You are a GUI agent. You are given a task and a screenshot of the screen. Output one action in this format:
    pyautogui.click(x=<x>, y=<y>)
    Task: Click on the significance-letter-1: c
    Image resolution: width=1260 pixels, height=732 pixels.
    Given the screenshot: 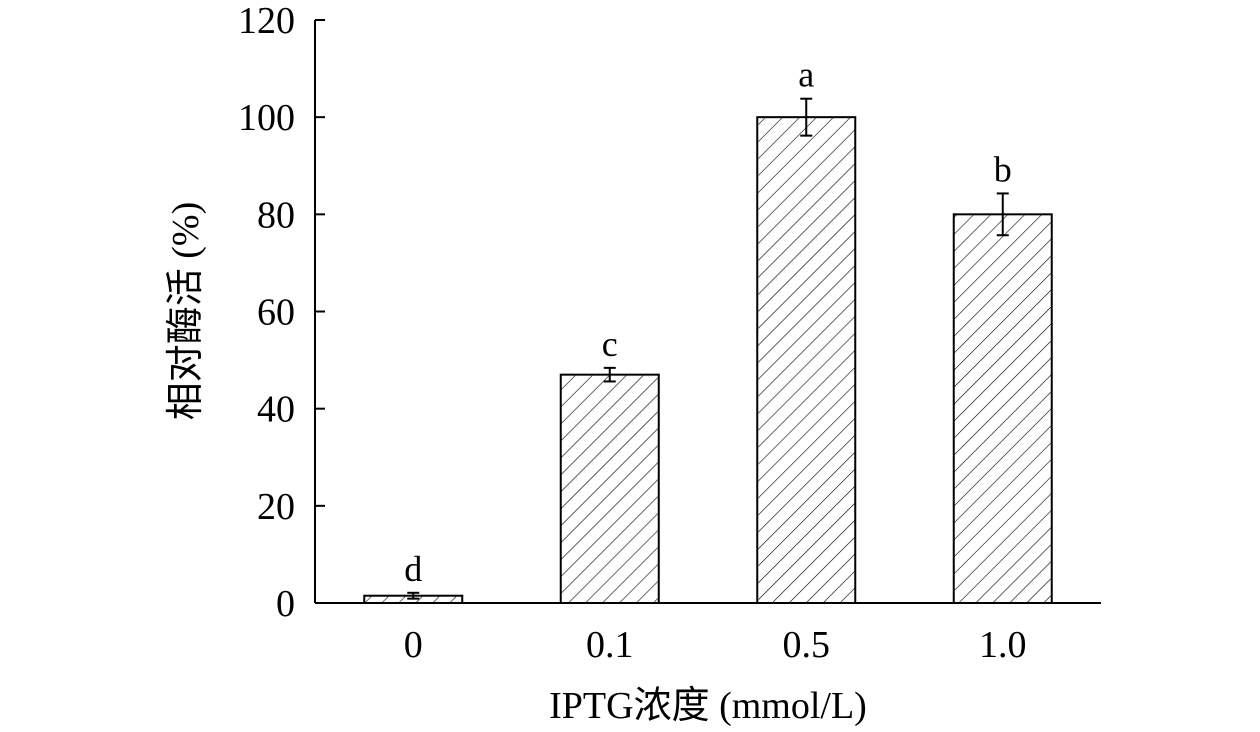 What is the action you would take?
    pyautogui.click(x=610, y=344)
    